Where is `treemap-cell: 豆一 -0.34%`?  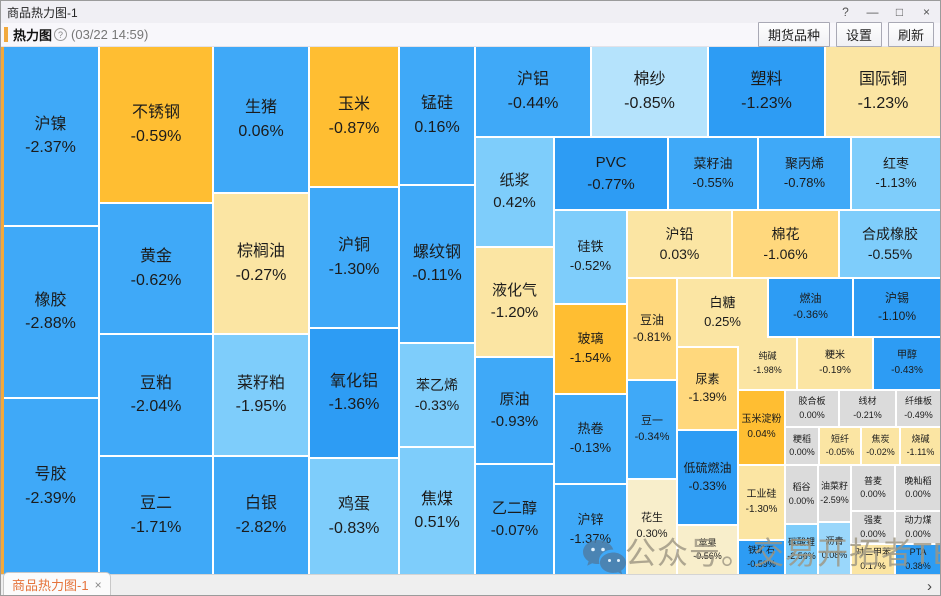
treemap-cell: 豆一 -0.34% is located at coordinates (652, 429).